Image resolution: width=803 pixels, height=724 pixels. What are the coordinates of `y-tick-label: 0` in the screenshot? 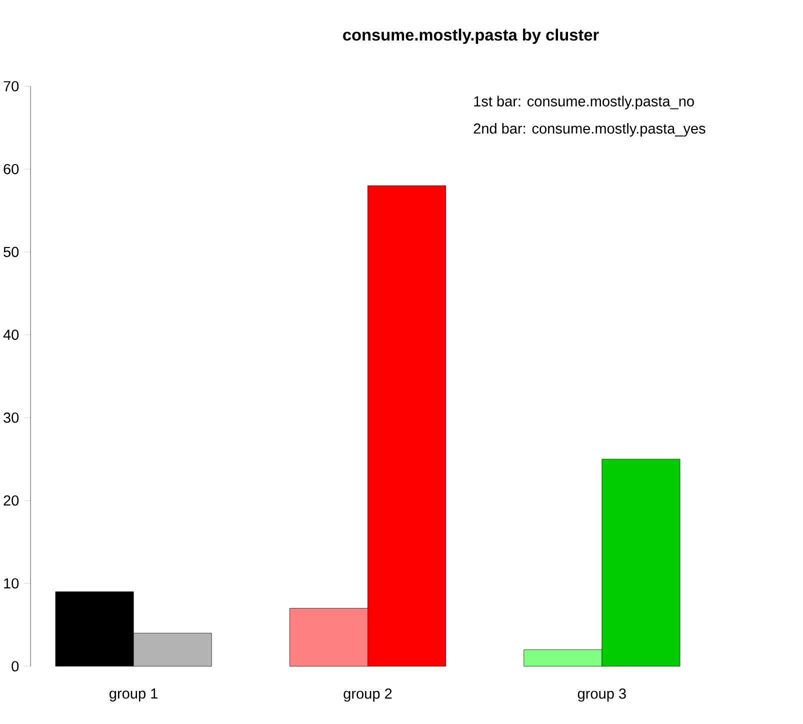 It's located at (15, 666).